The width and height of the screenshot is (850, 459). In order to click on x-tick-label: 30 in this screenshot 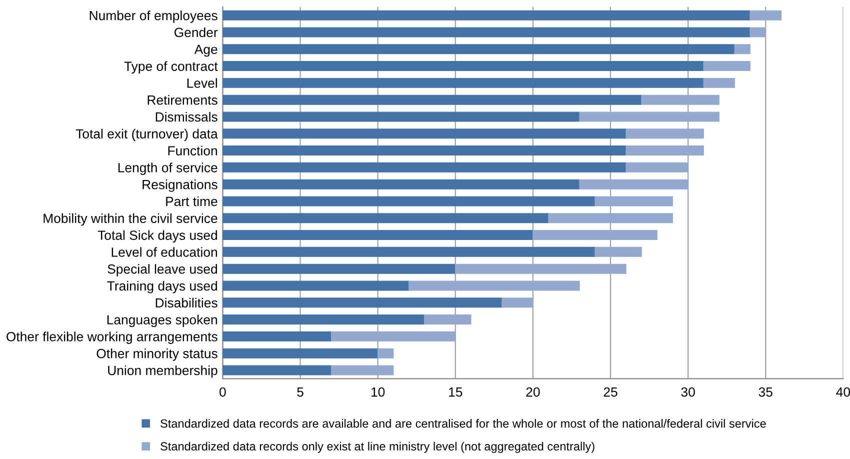, I will do `click(688, 392)`.